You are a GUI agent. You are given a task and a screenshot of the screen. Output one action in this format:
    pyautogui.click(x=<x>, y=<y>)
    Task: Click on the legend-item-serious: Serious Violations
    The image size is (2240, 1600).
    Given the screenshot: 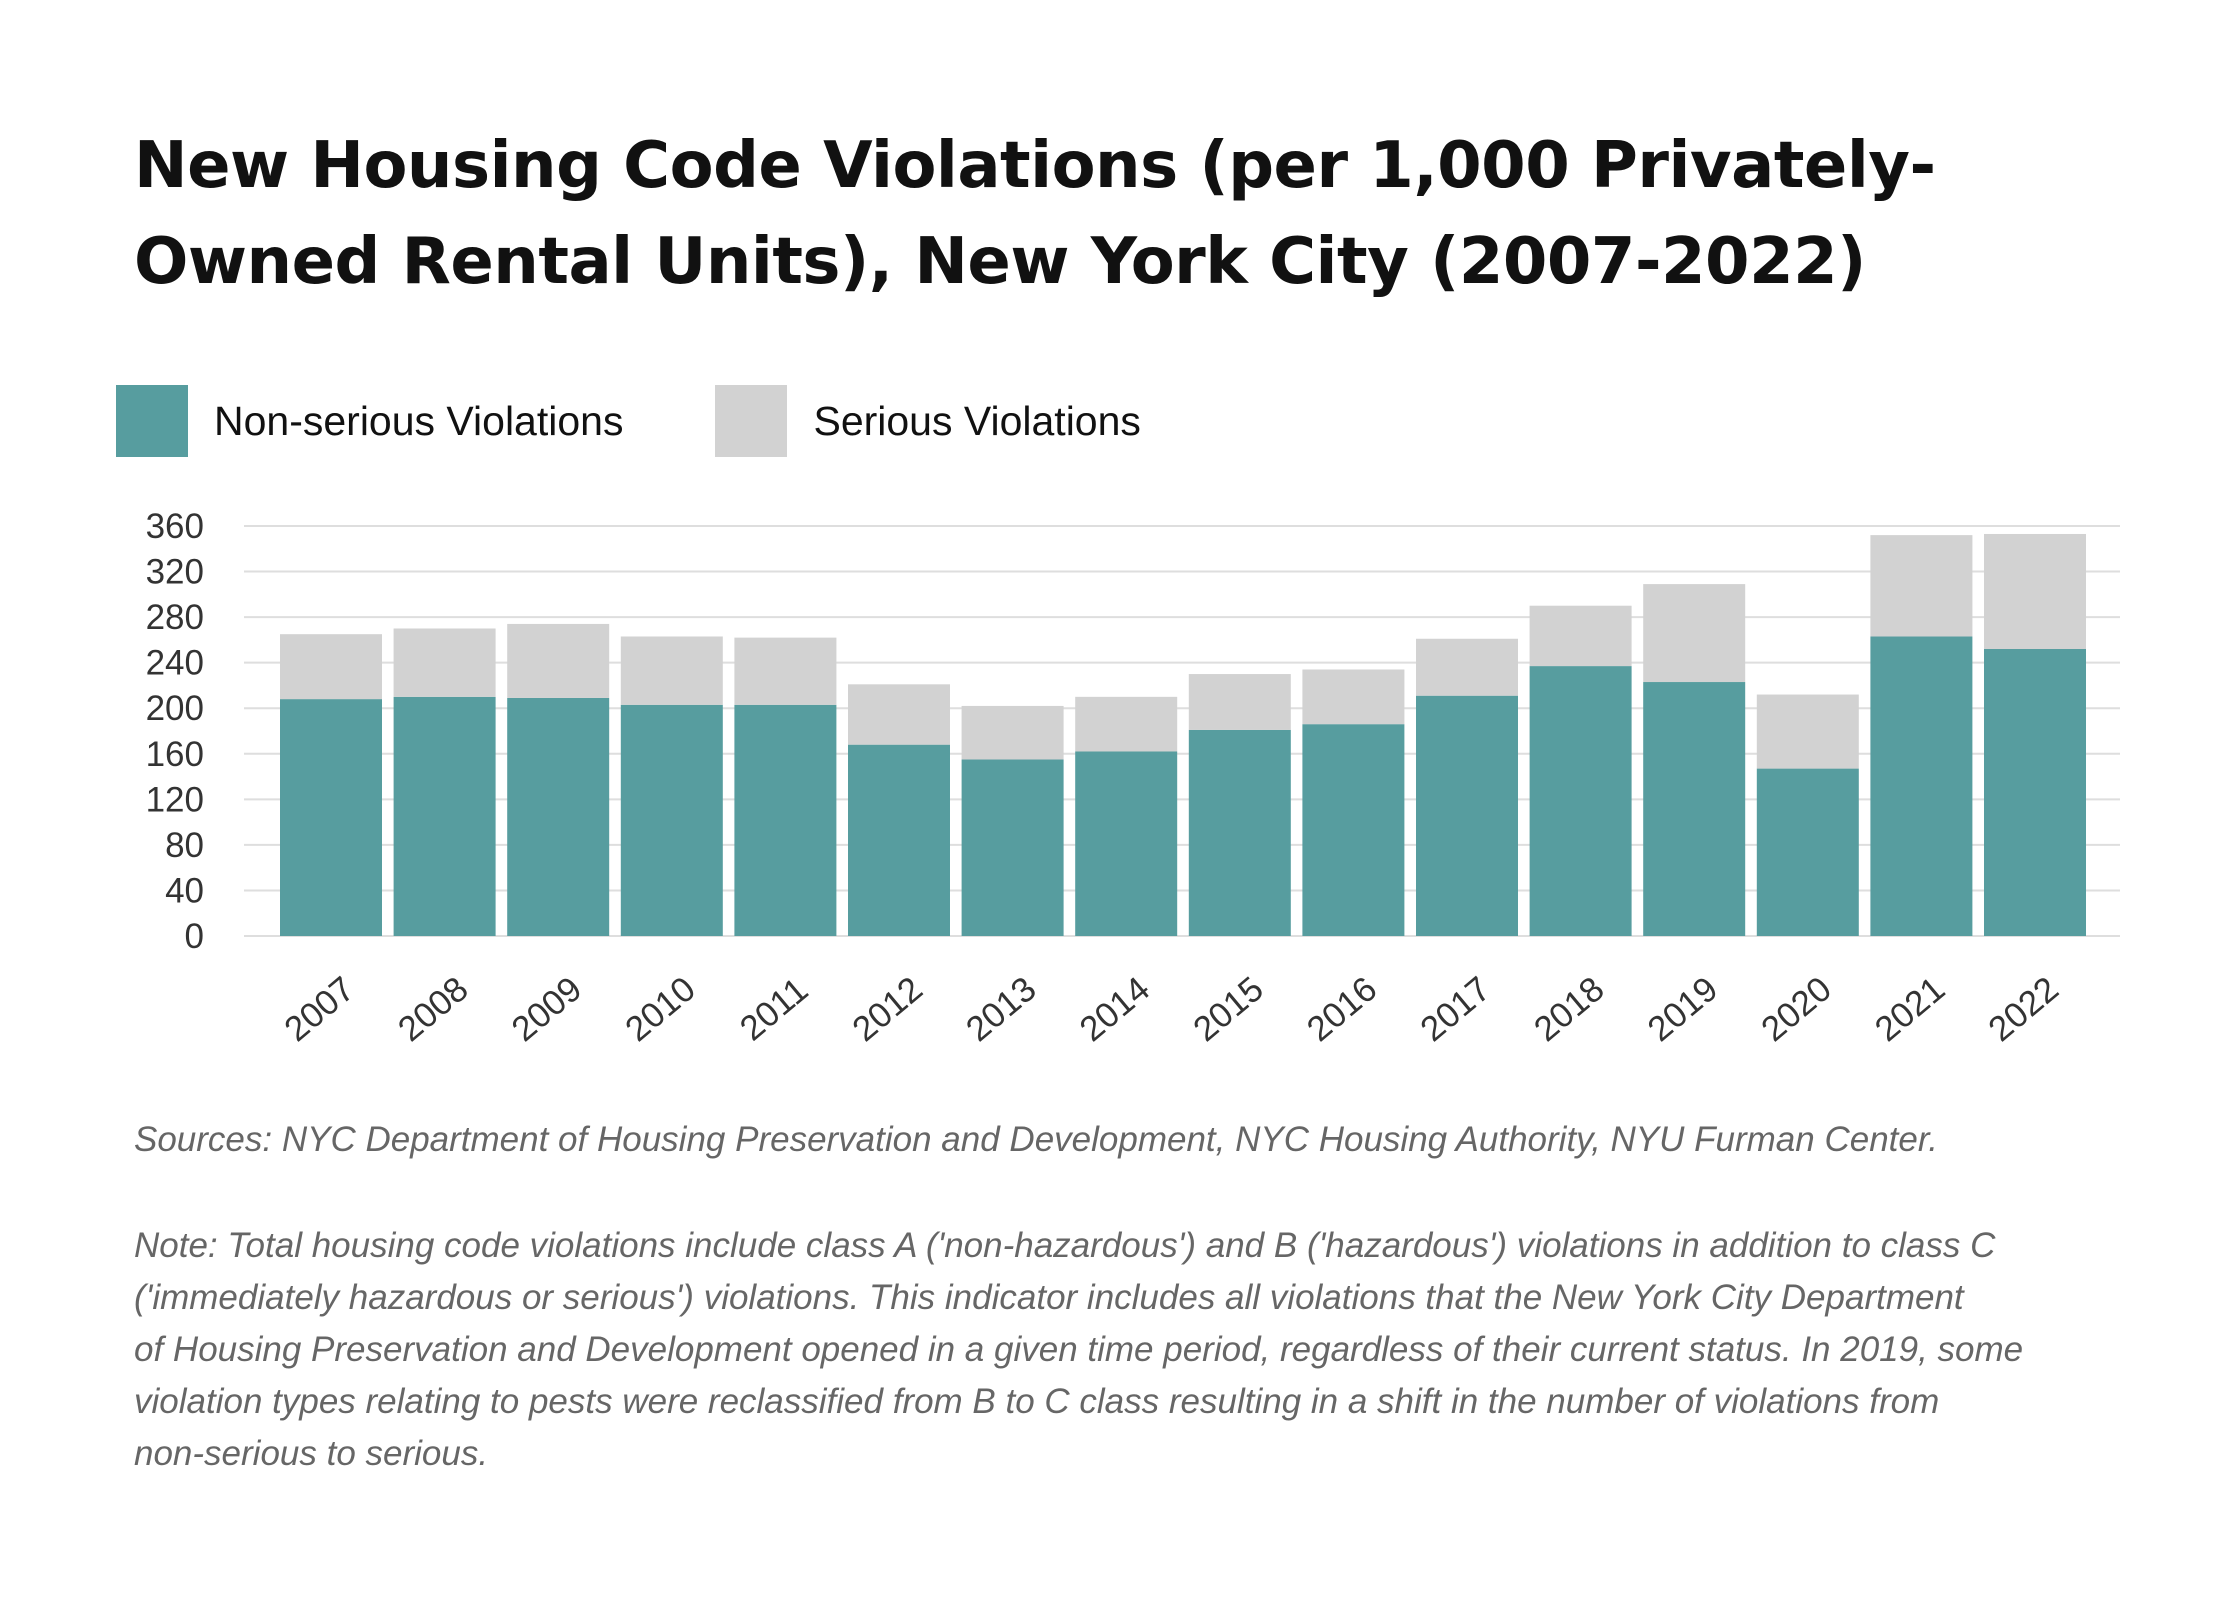 What is the action you would take?
    pyautogui.click(x=928, y=421)
    